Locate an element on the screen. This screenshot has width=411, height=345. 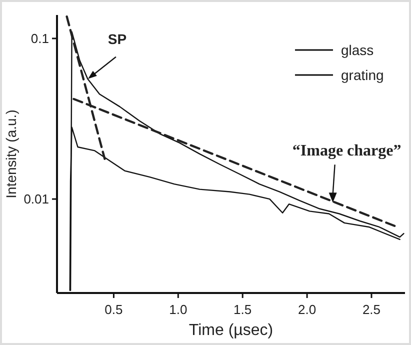
y-tick-label: 0.01 is located at coordinates (36, 199).